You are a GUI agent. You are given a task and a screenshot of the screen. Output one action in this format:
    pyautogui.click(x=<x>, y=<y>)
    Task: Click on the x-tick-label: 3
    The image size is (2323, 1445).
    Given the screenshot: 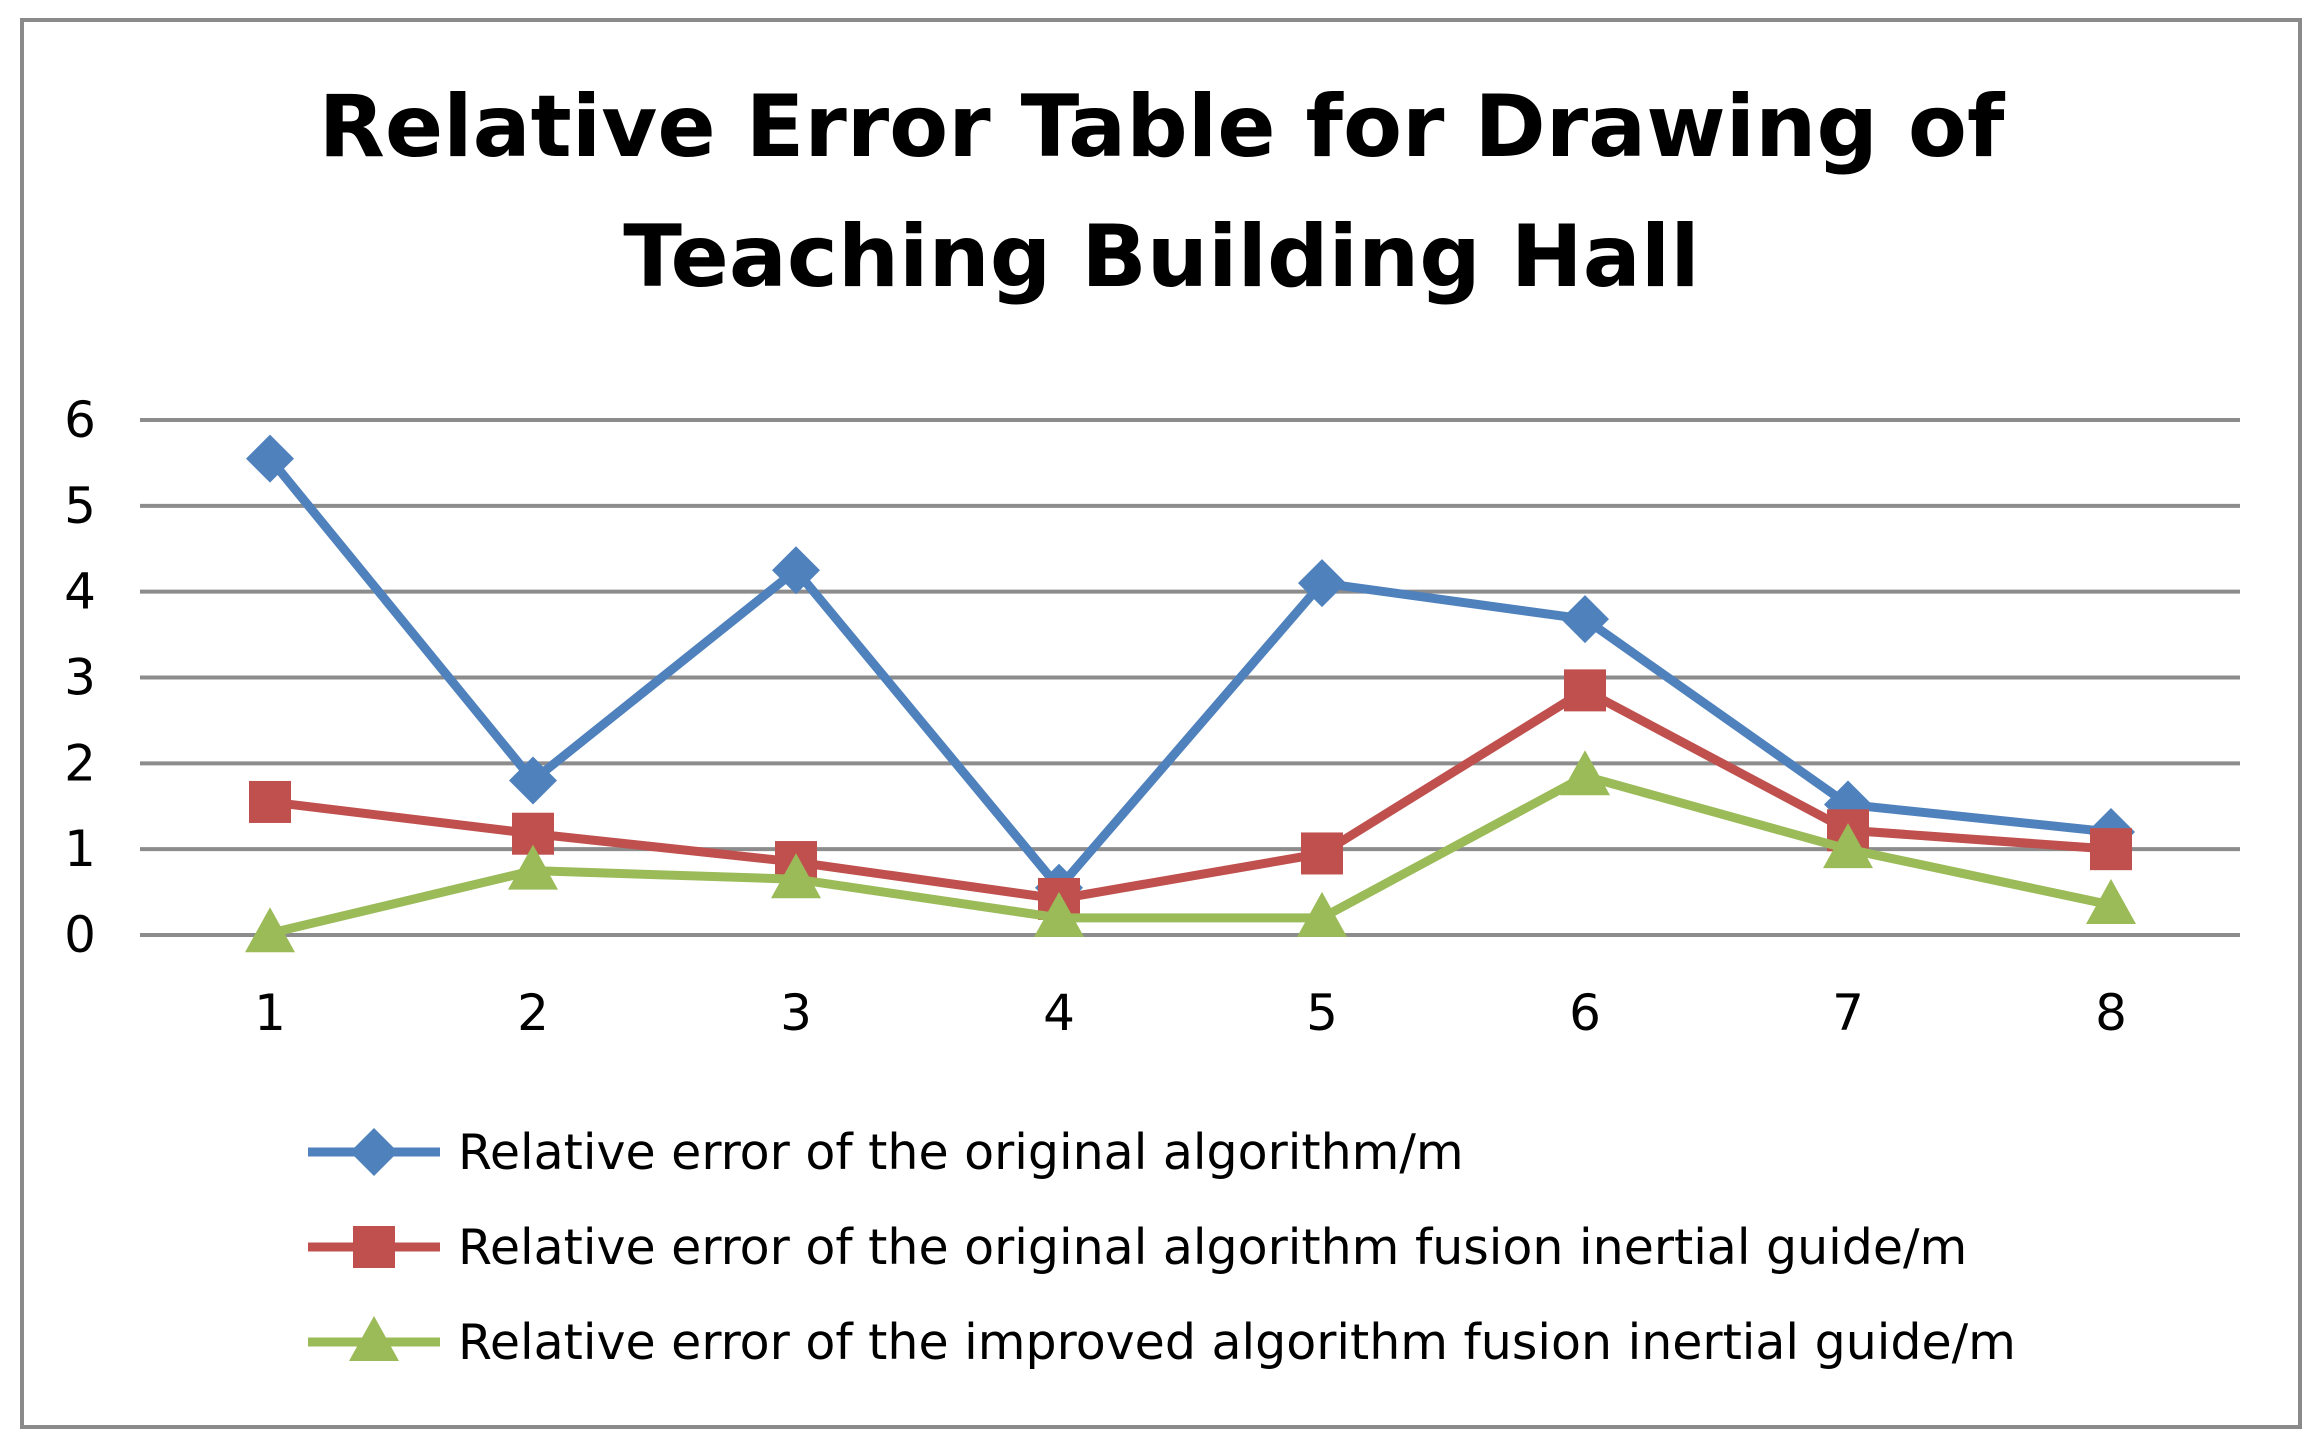 What is the action you would take?
    pyautogui.click(x=796, y=1013)
    